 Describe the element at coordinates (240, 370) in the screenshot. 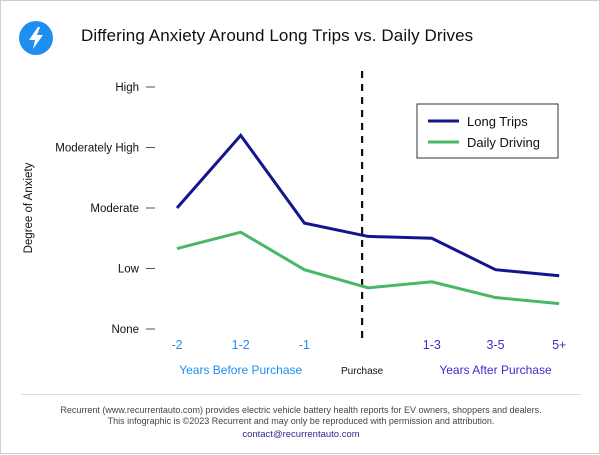

I see `x-group-label: Years Before Purchase` at that location.